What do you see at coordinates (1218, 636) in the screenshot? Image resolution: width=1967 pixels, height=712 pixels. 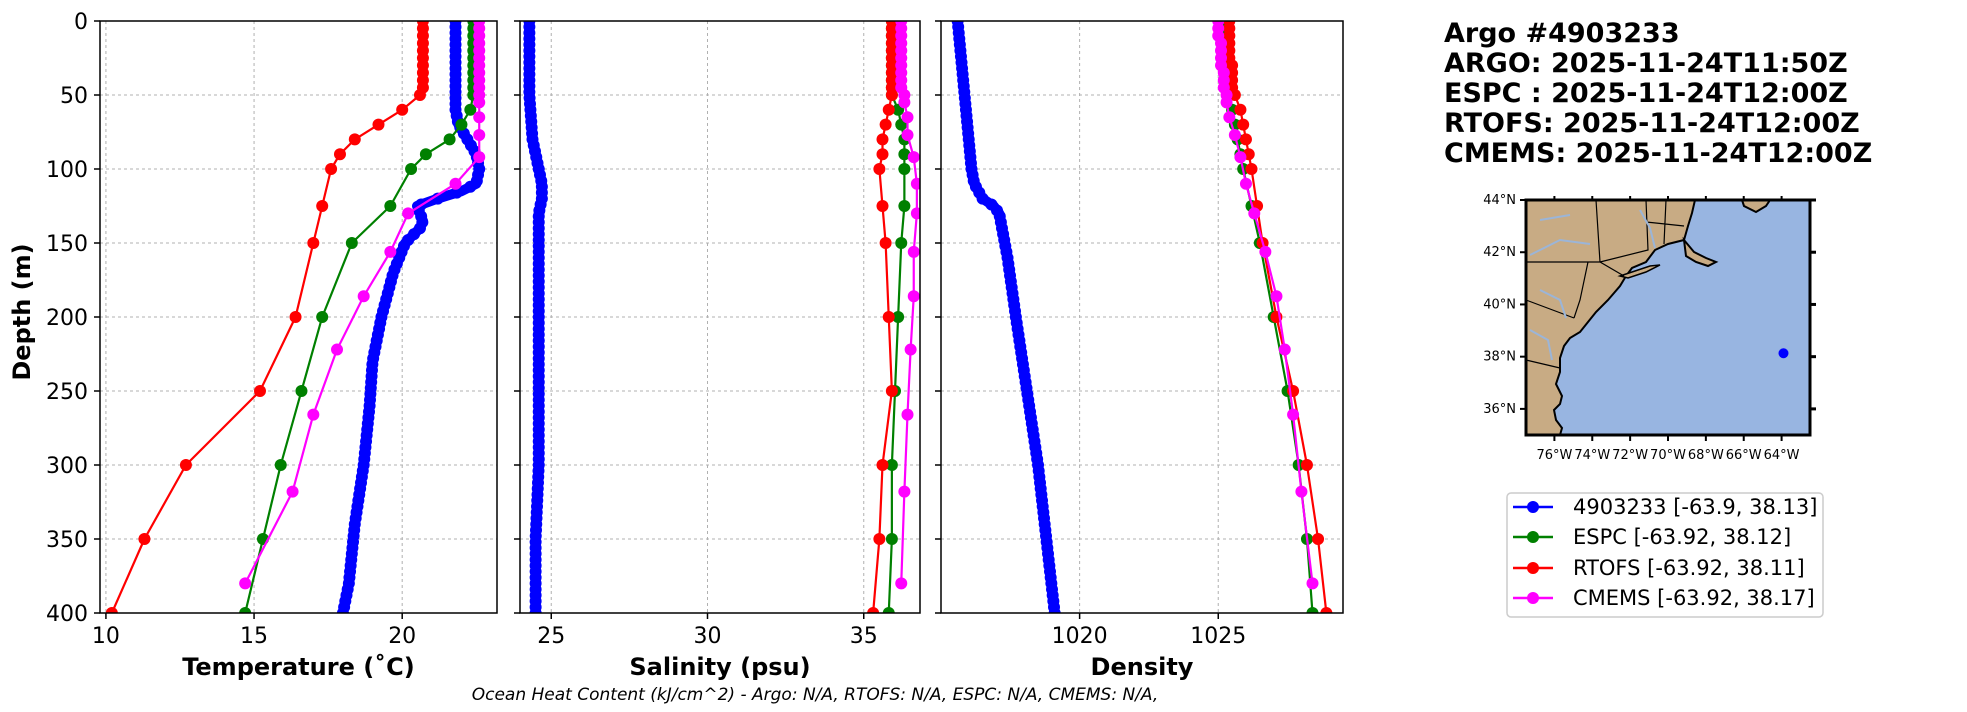 I see `density-xtick-label: 1025` at bounding box center [1218, 636].